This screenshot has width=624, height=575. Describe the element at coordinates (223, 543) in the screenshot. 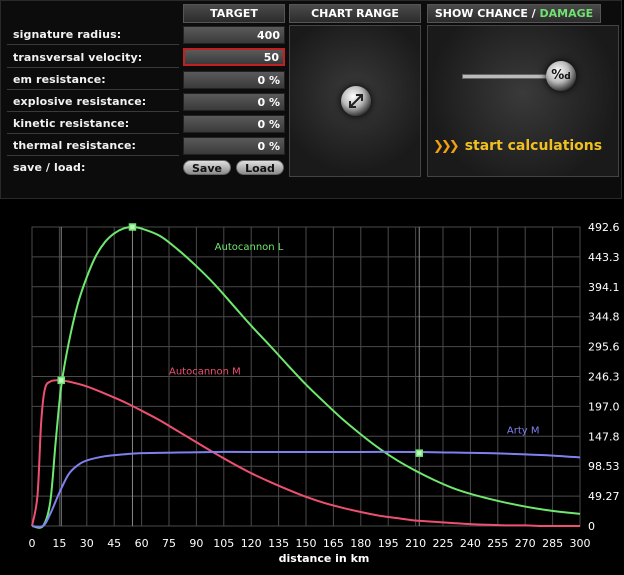

I see `x-tick-label: 105` at that location.